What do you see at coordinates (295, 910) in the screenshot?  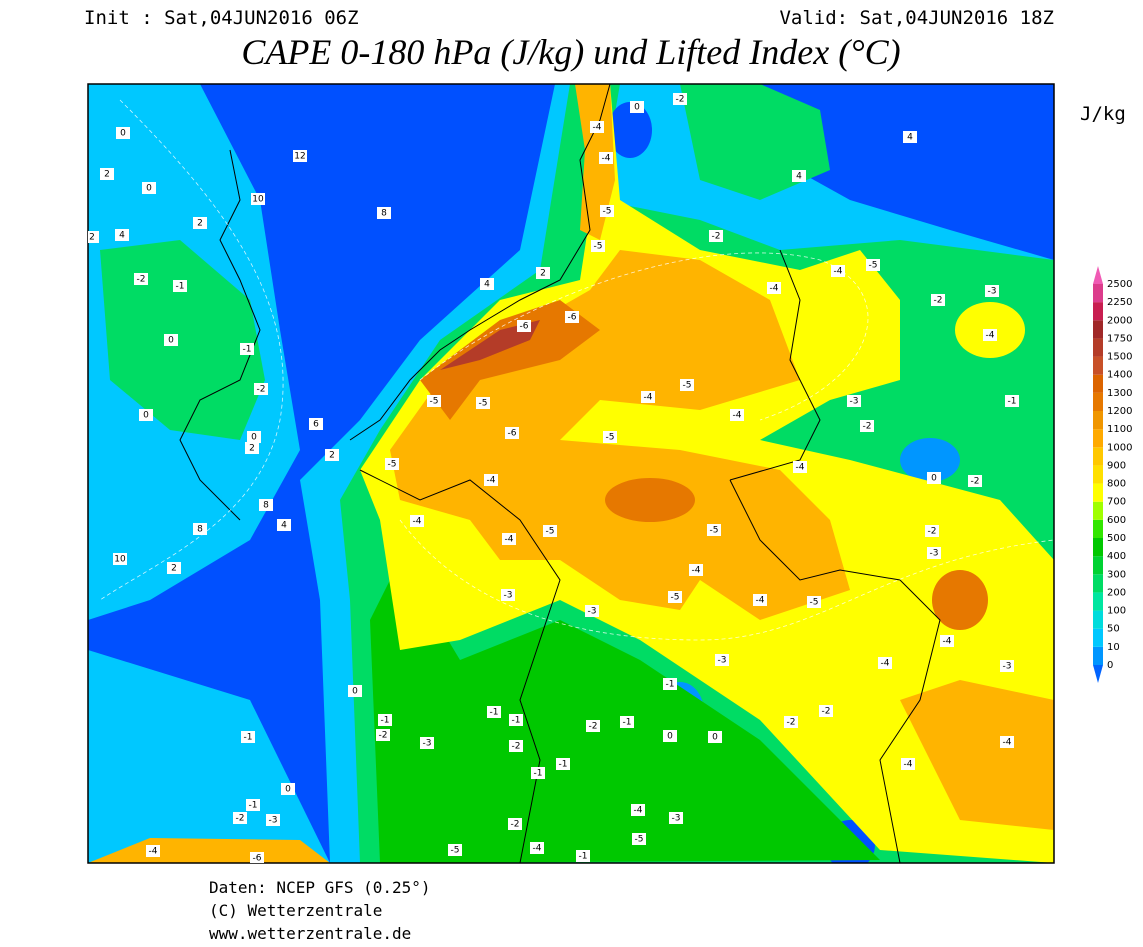 I see `copyright: (C) Wetterzentrale` at bounding box center [295, 910].